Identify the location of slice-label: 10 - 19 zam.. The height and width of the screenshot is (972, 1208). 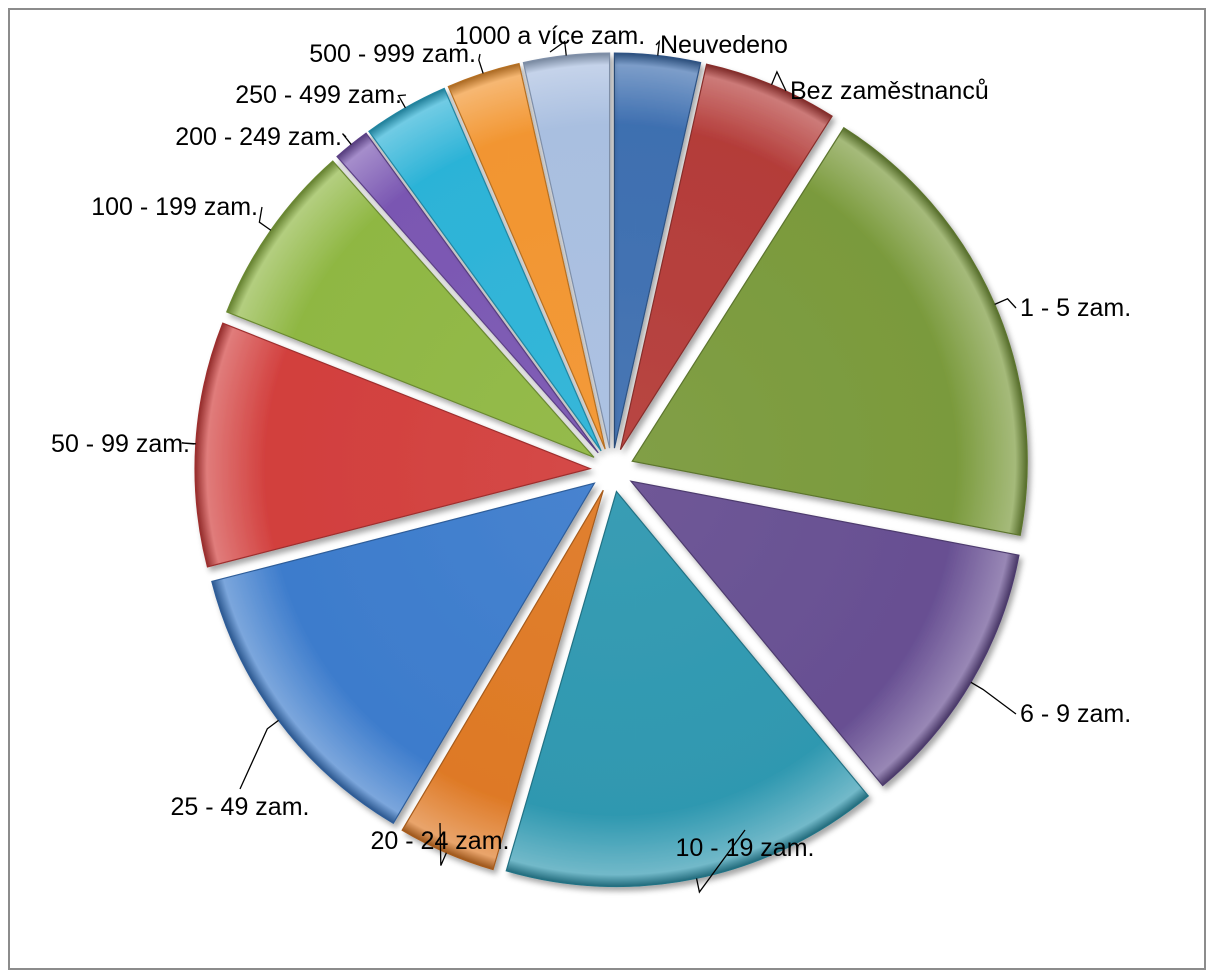
(745, 848).